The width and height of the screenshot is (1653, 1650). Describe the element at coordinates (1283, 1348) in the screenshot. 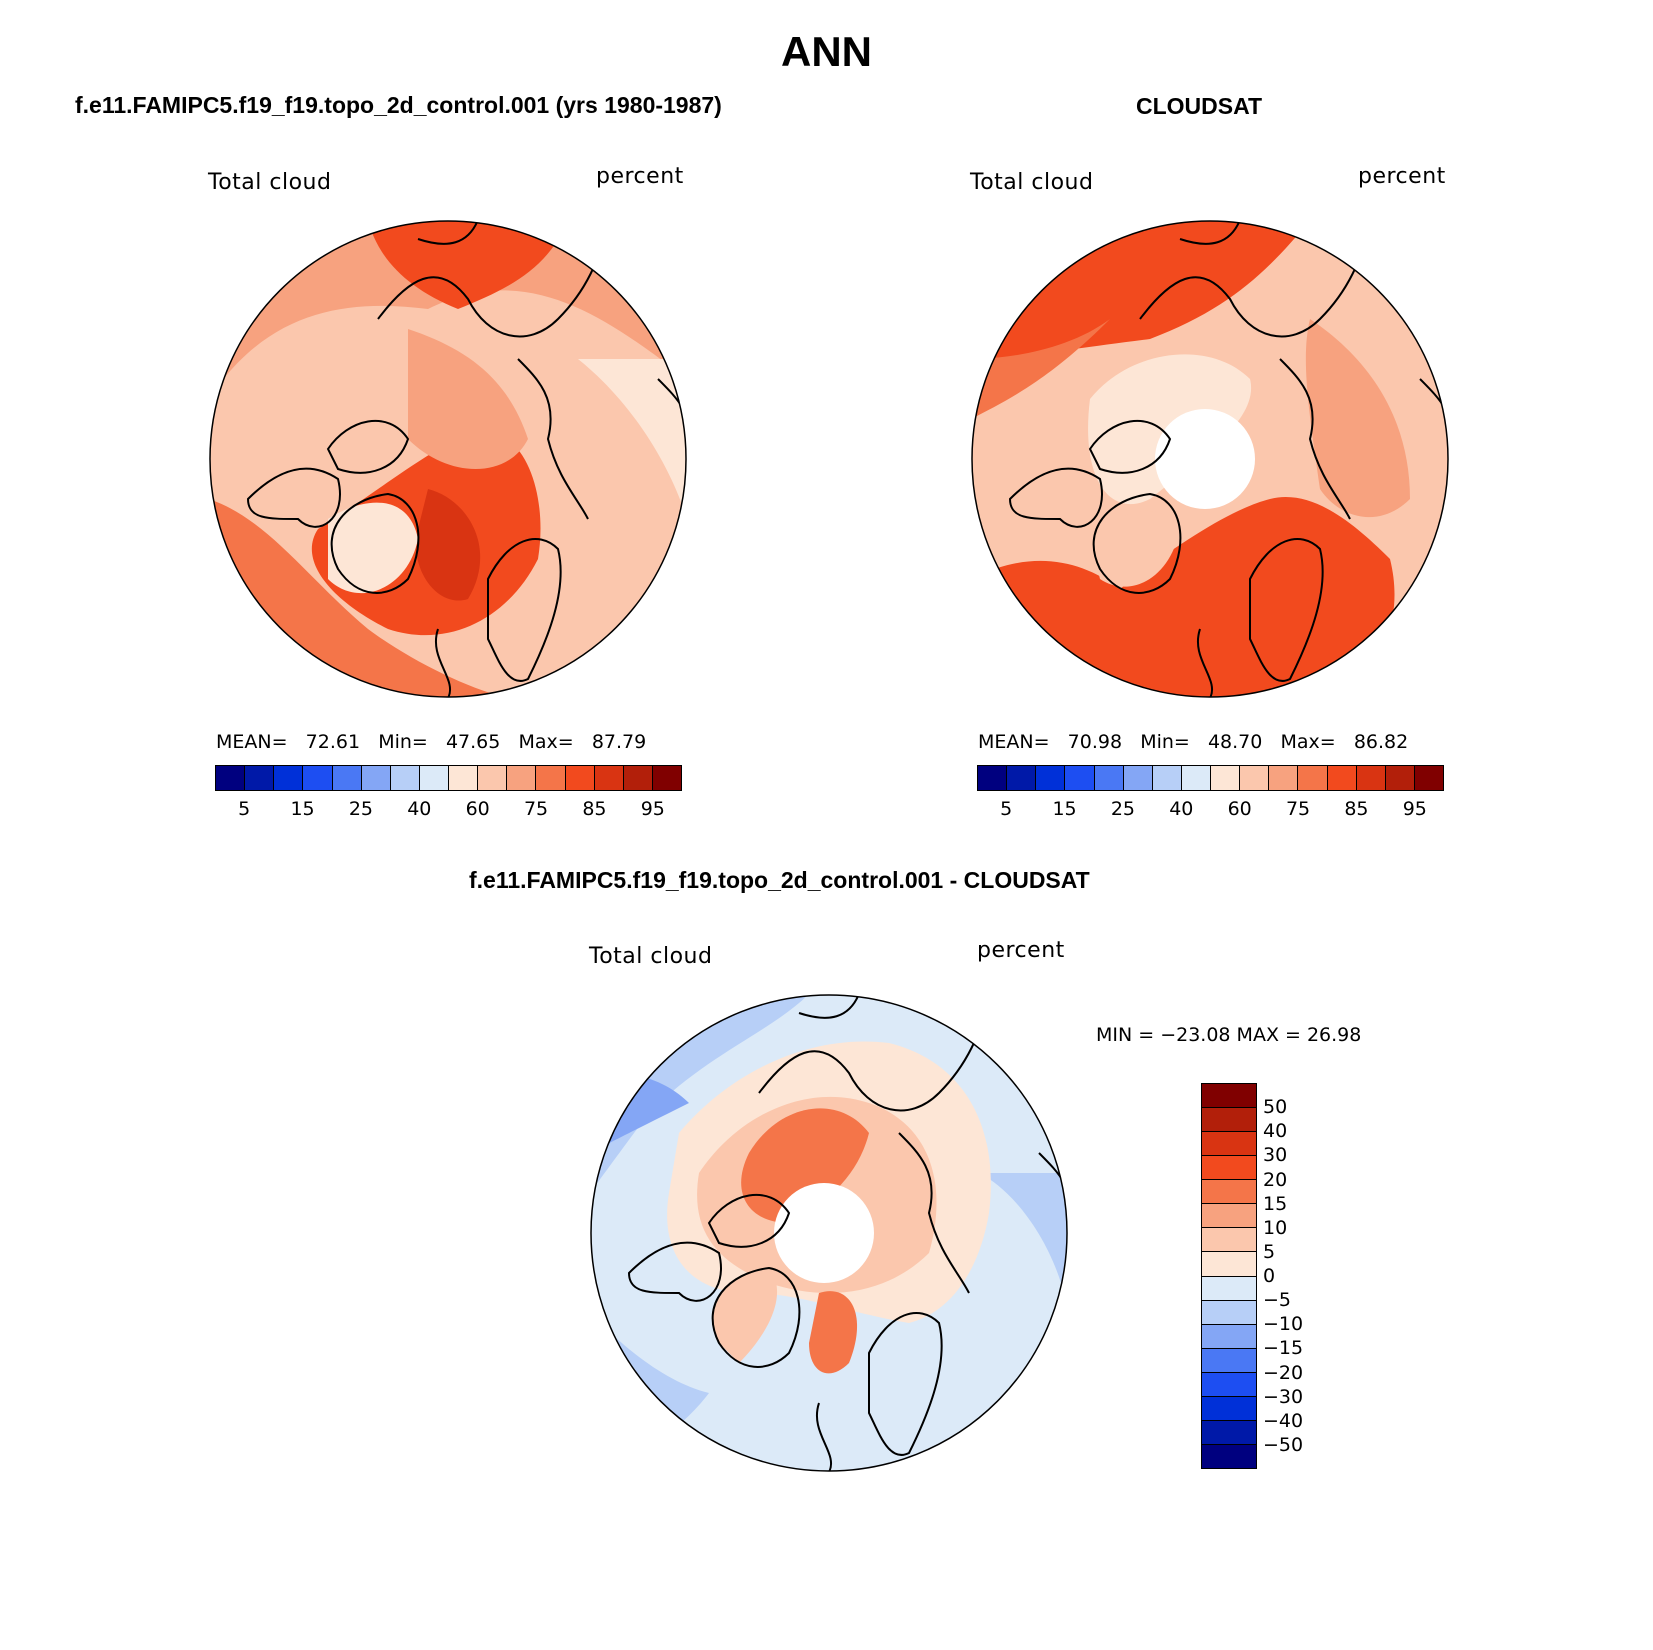

I see `colorbar-tick-label: −15` at that location.